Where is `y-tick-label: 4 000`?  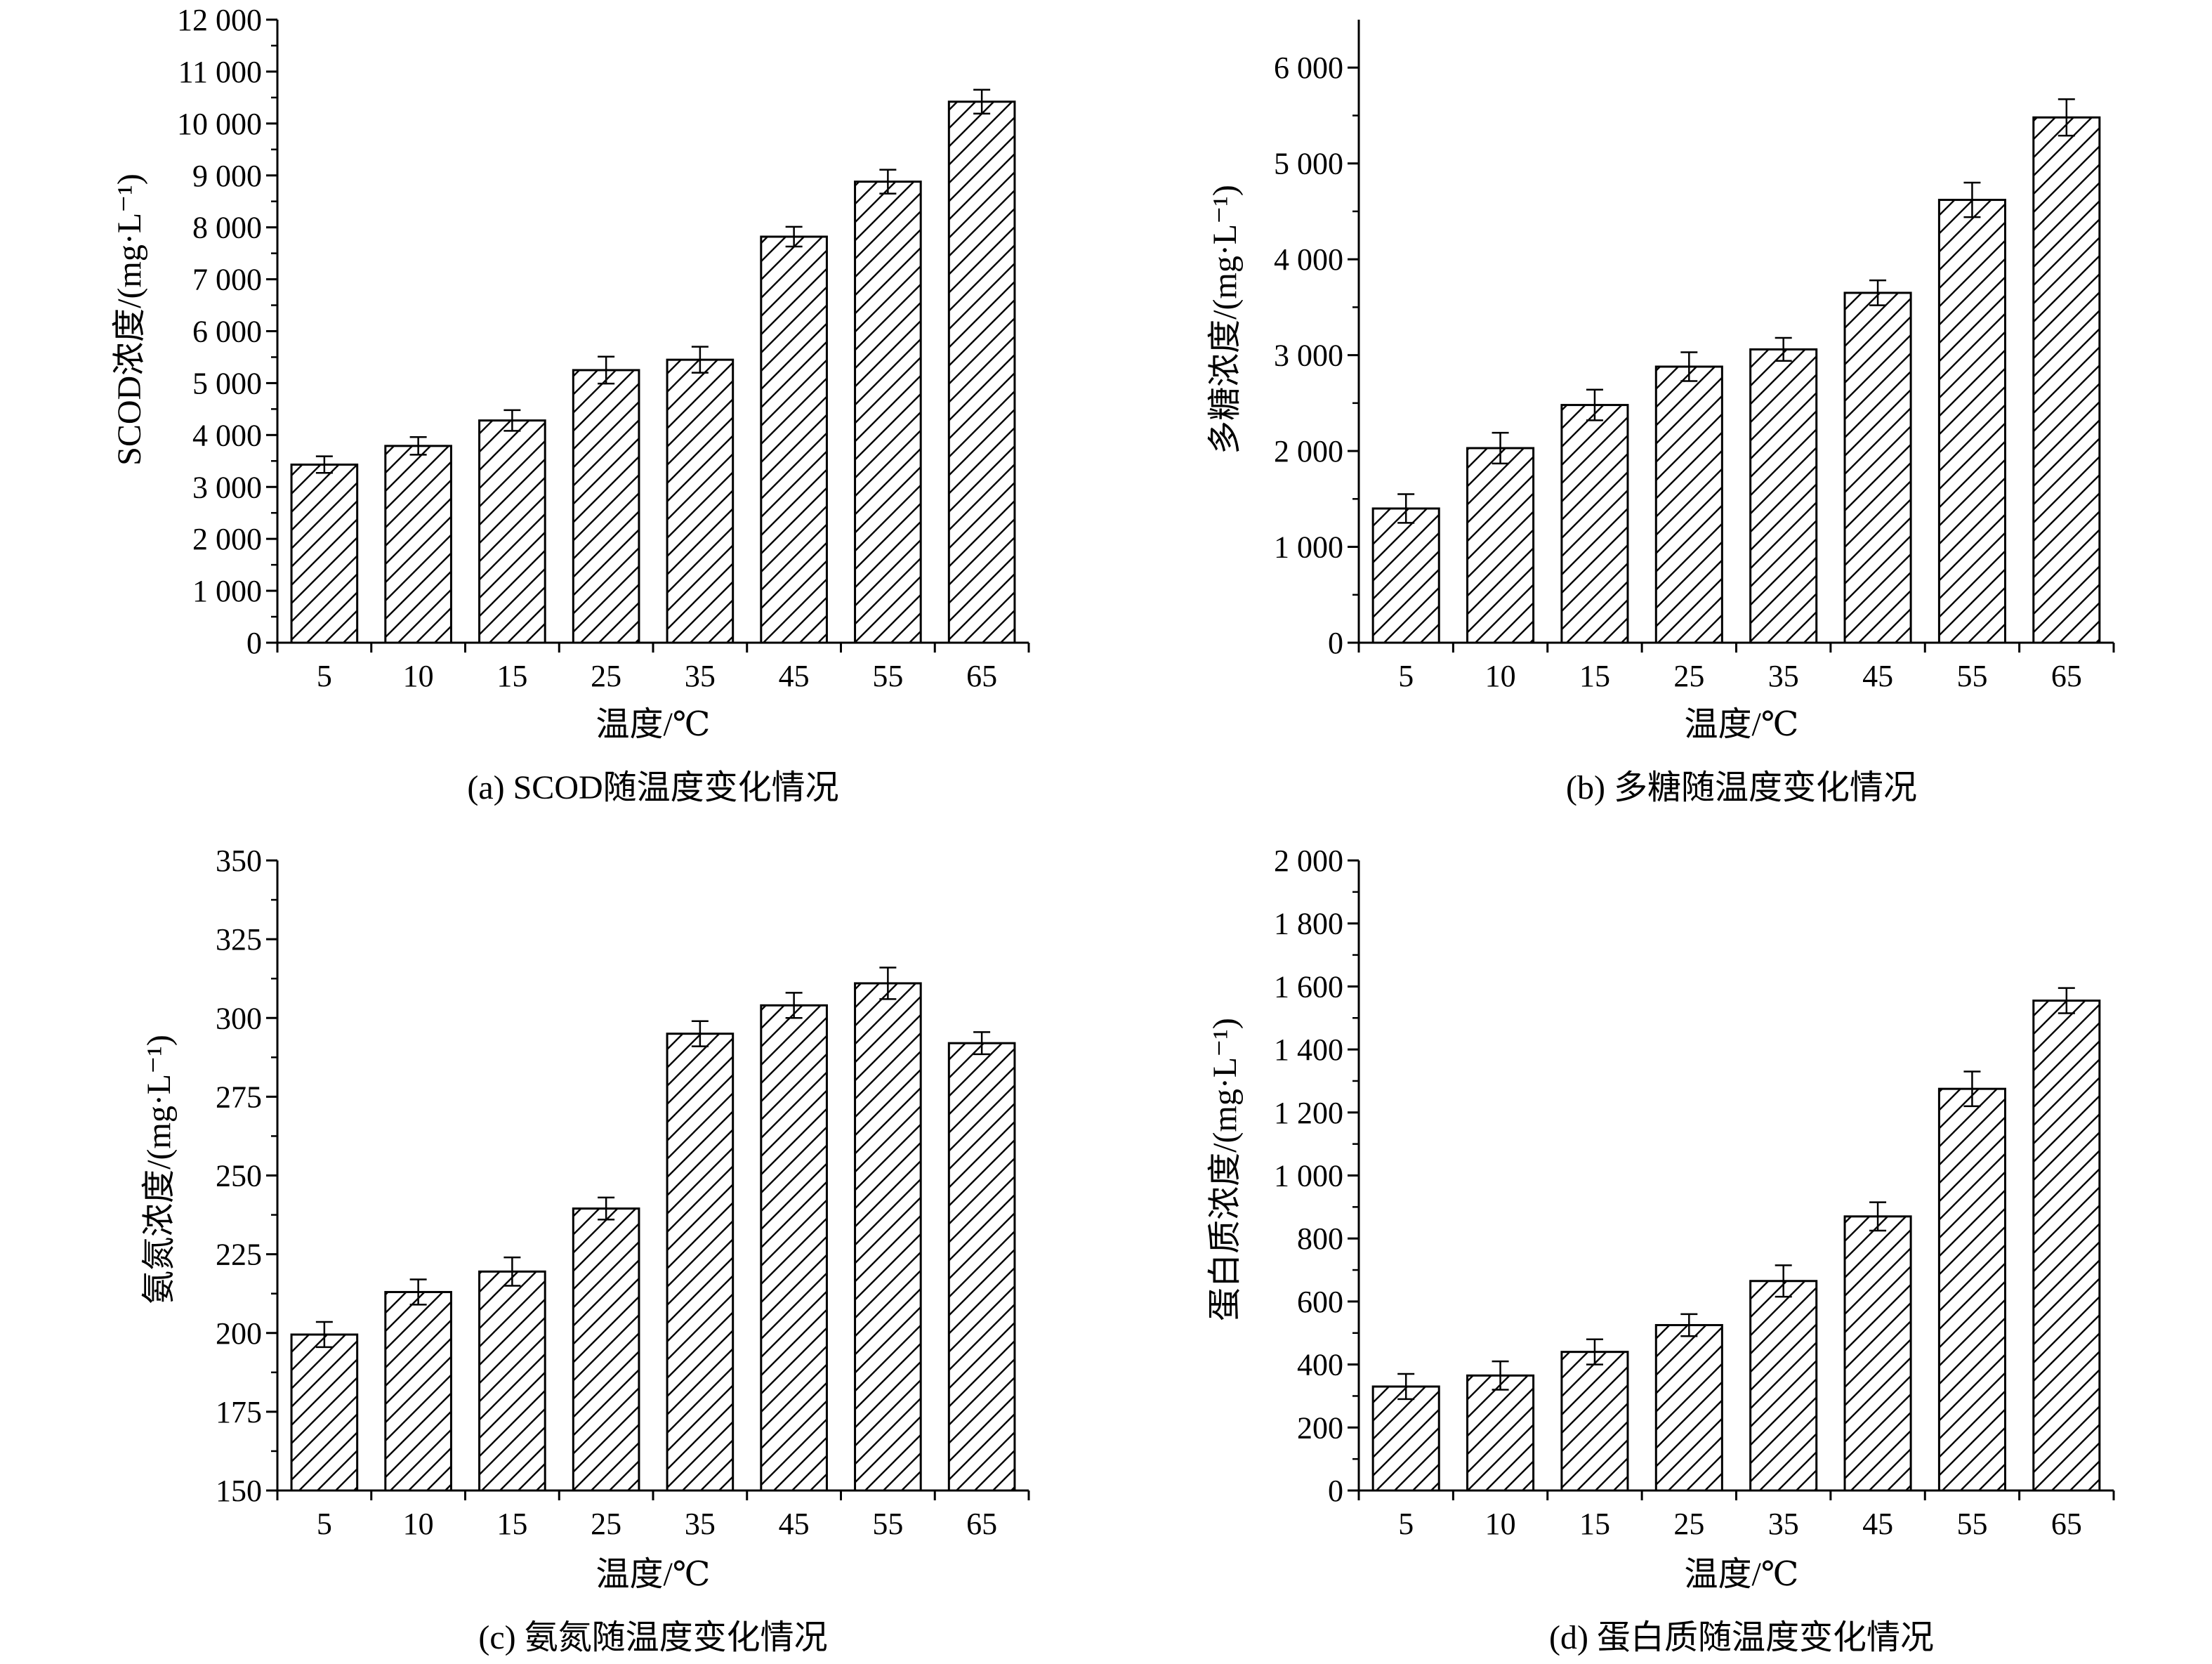 y-tick-label: 4 000 is located at coordinates (1308, 259).